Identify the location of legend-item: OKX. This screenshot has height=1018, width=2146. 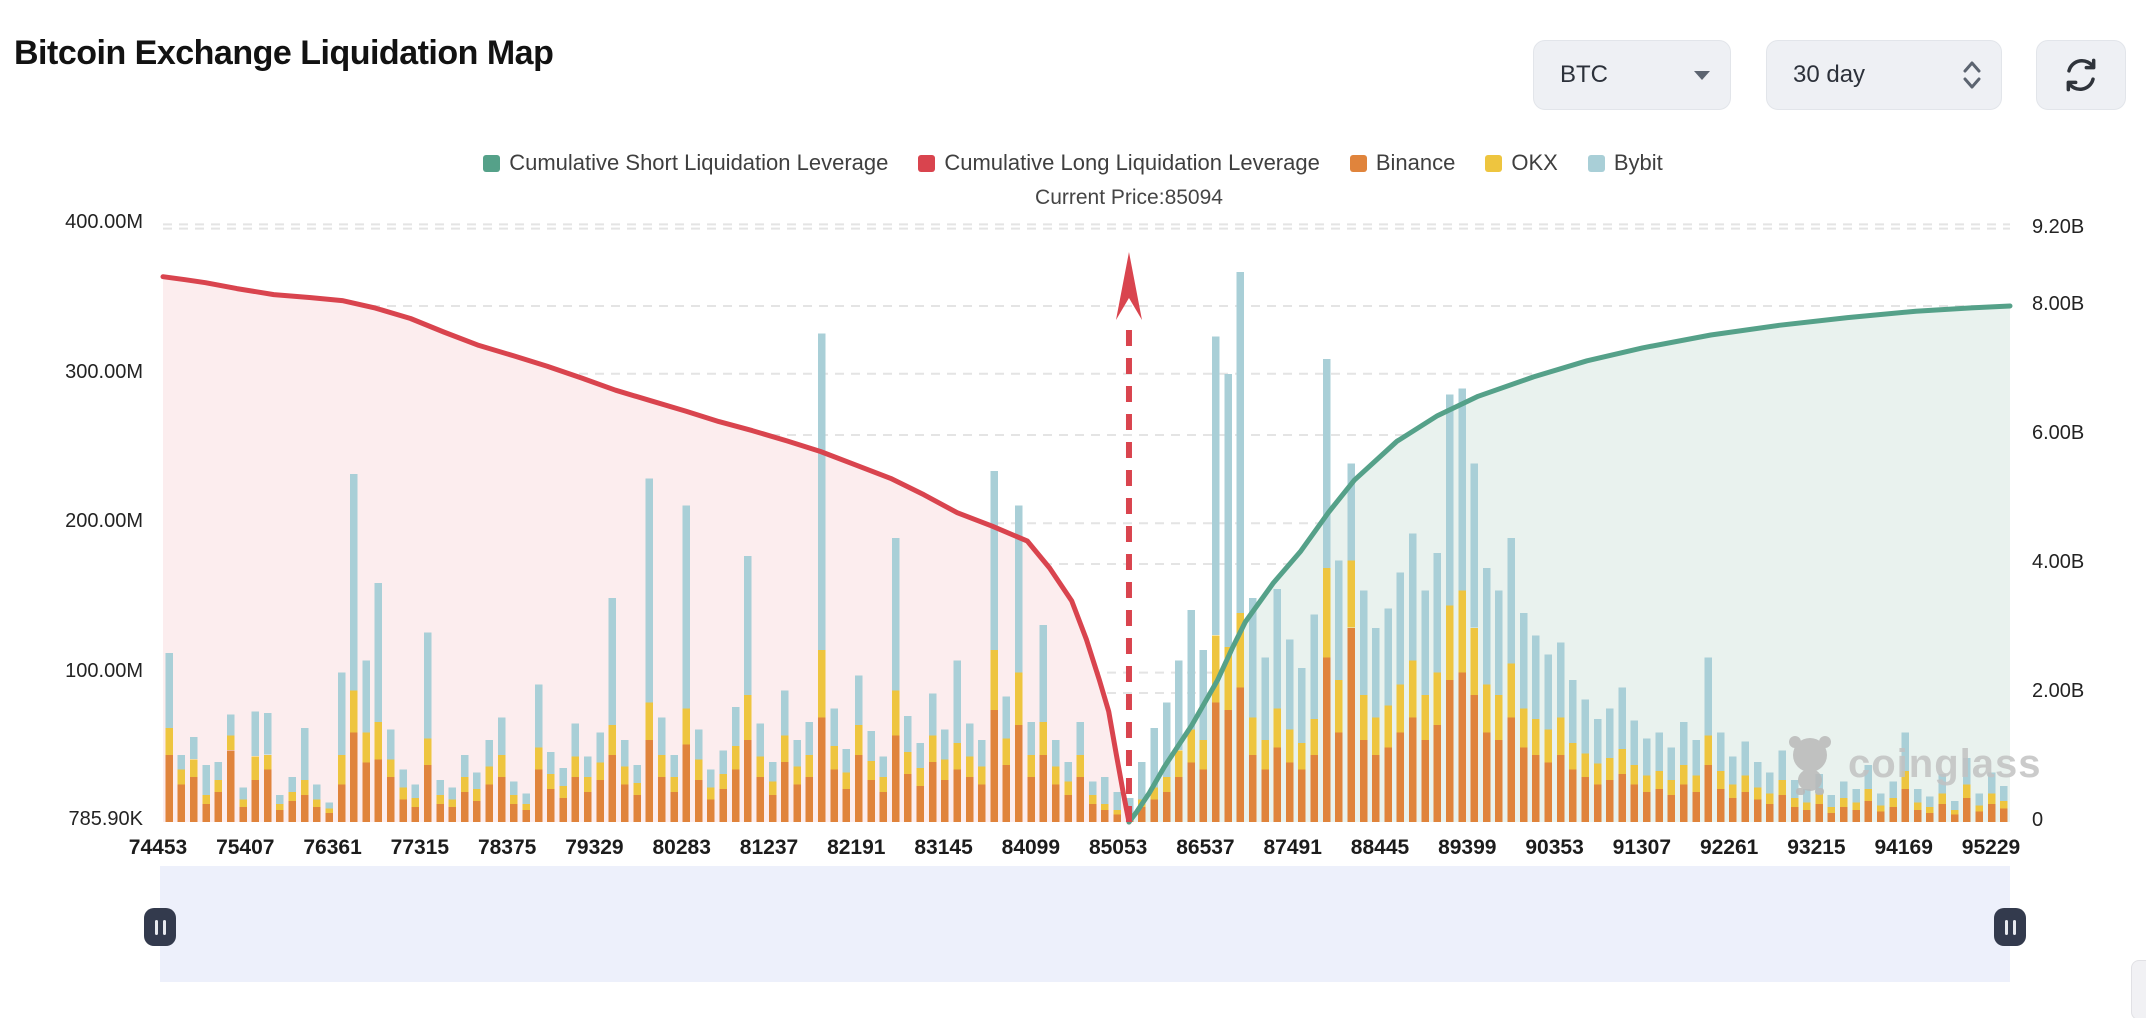
(1521, 163).